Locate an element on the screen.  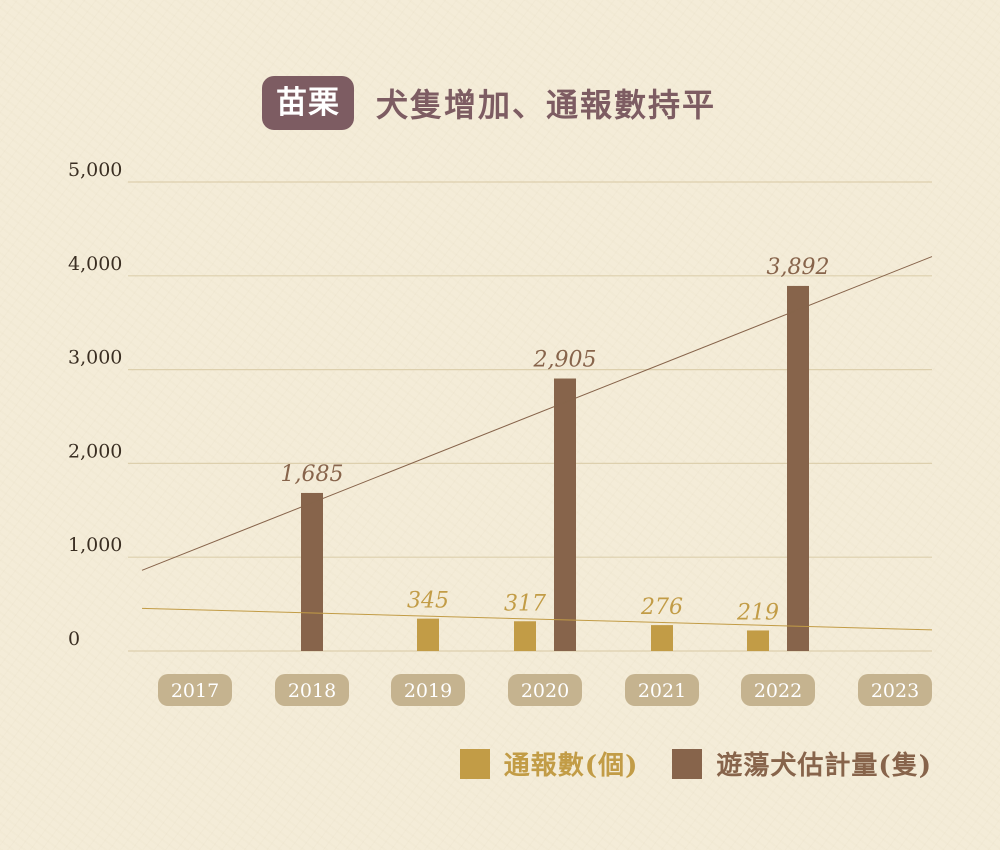
bar-reports-2019 is located at coordinates (428, 634).